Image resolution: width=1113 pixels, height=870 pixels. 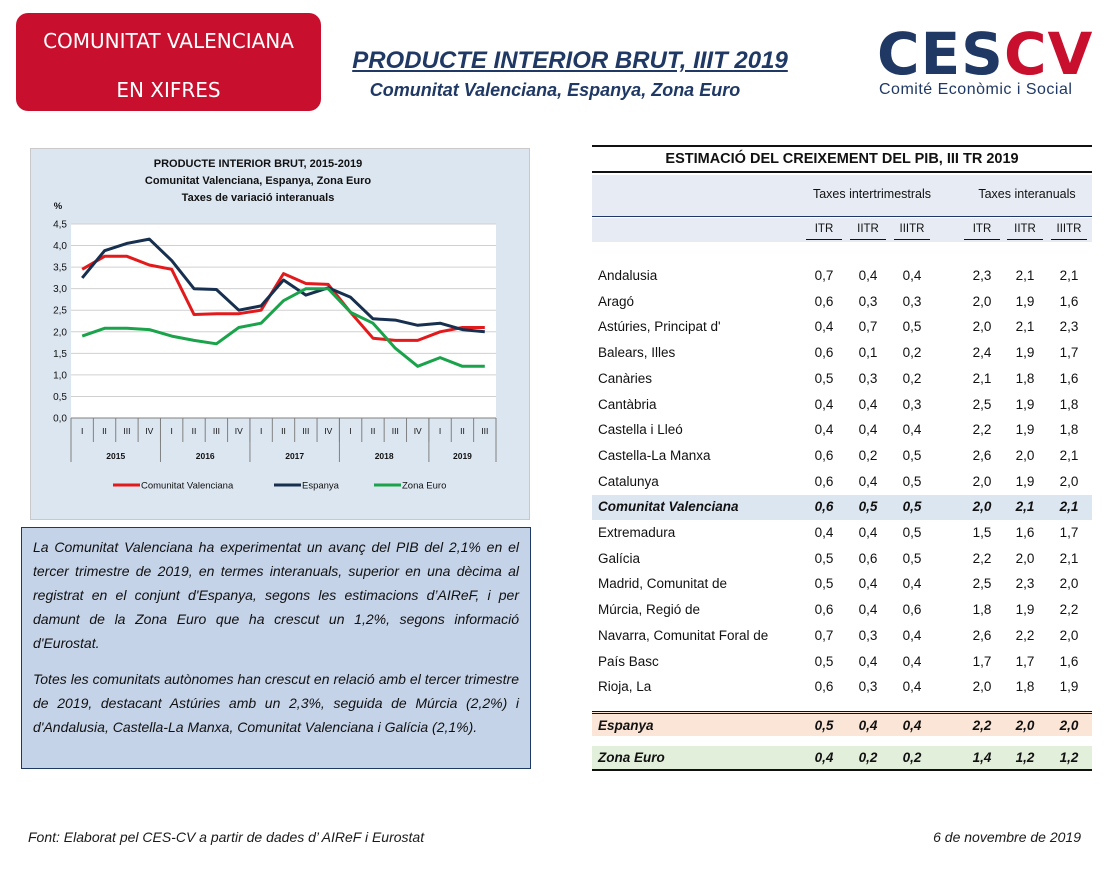 What do you see at coordinates (659, 326) in the screenshot?
I see `row-name: Astúries, Principat d'` at bounding box center [659, 326].